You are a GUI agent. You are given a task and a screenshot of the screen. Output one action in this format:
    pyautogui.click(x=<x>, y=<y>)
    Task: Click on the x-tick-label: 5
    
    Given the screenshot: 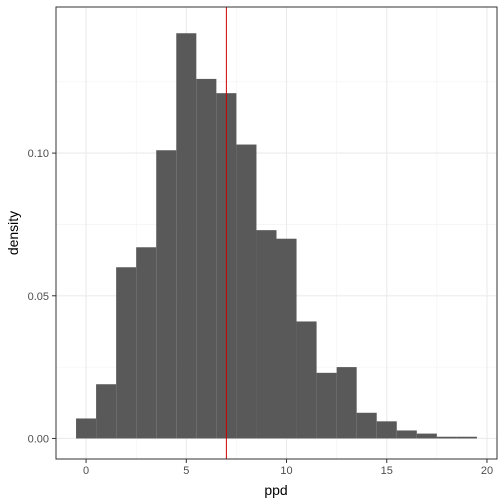 What is the action you would take?
    pyautogui.click(x=186, y=471)
    